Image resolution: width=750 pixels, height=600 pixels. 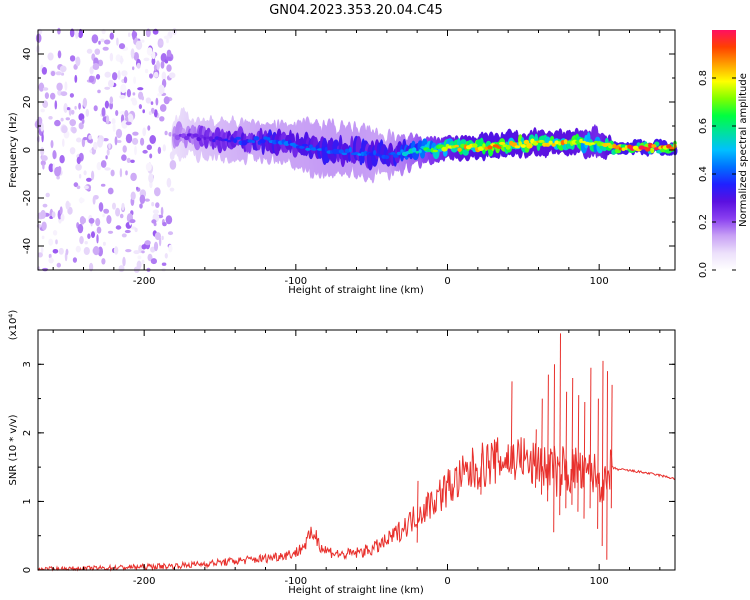 What do you see at coordinates (27, 364) in the screenshot?
I see `snr-y-tick-label: 3` at bounding box center [27, 364].